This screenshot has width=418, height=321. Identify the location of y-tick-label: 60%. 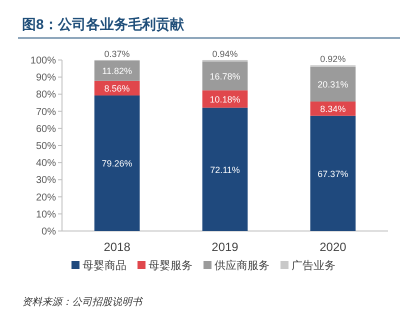
(46, 129).